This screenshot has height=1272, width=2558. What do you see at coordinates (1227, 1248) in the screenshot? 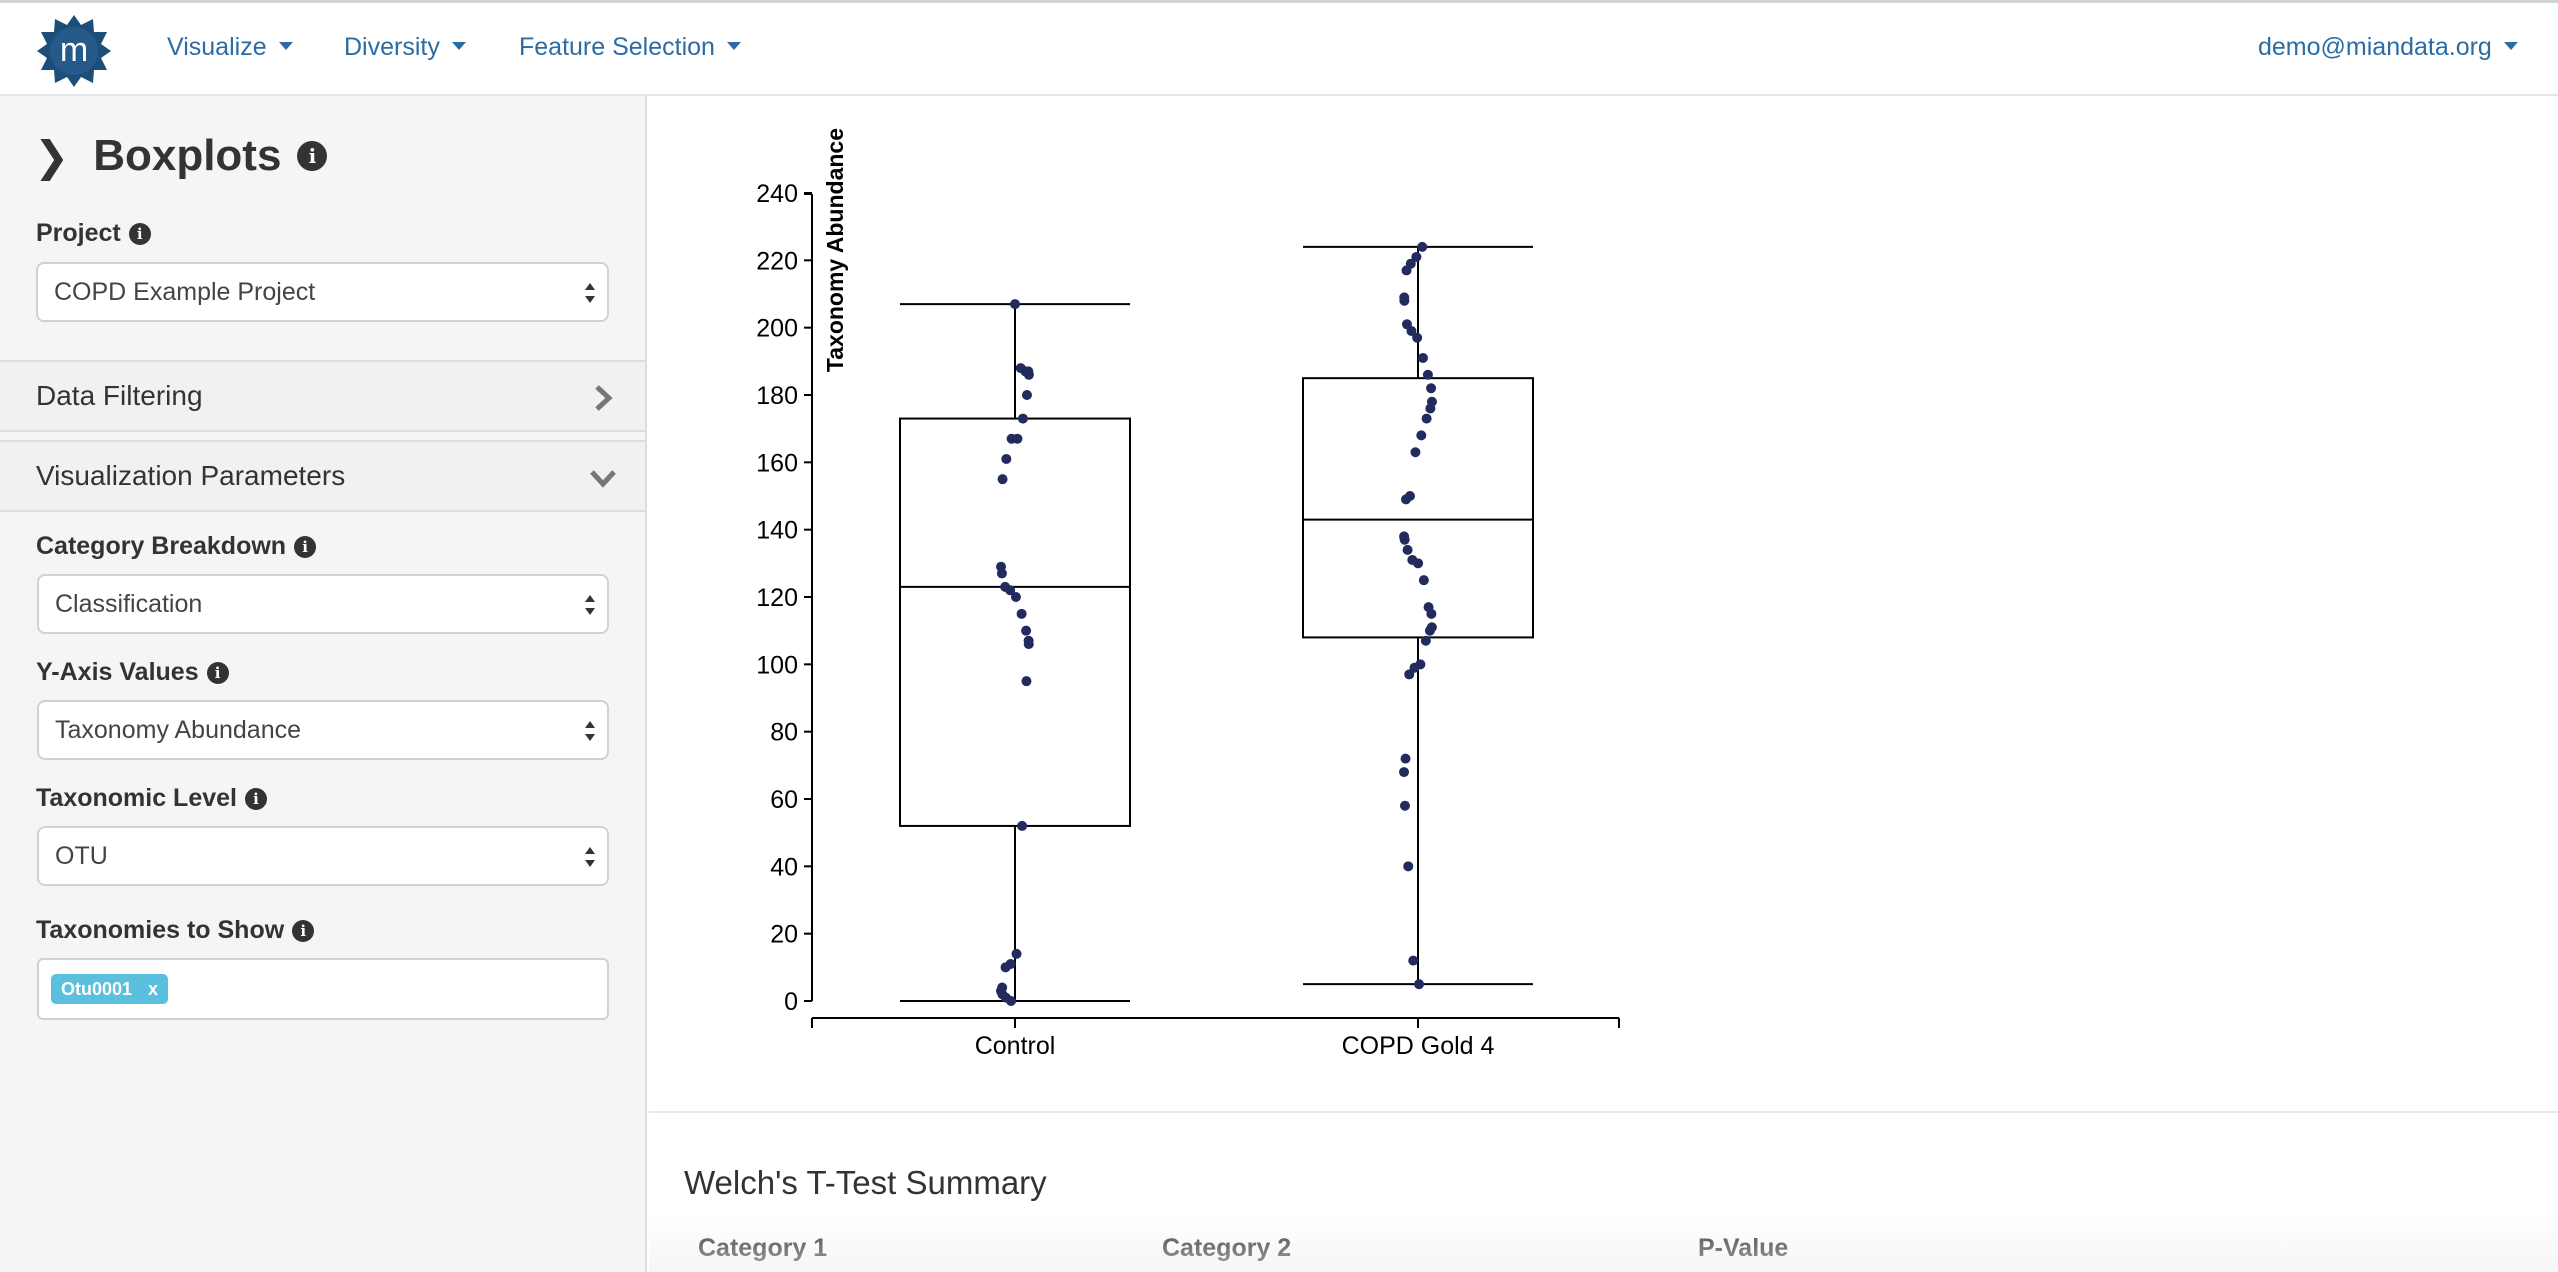
I see `ttest-header-category2: Category 2` at bounding box center [1227, 1248].